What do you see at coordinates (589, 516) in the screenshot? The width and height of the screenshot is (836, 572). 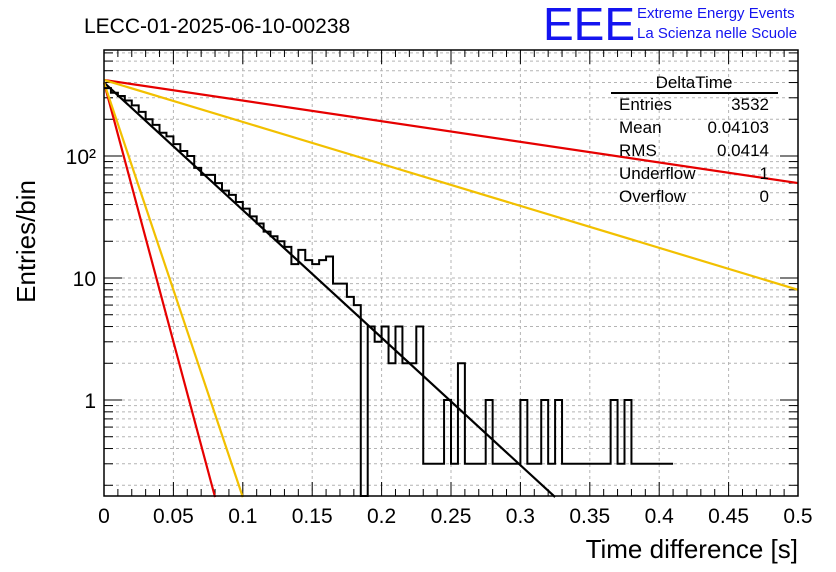 I see `x-tick-label: 0.35` at bounding box center [589, 516].